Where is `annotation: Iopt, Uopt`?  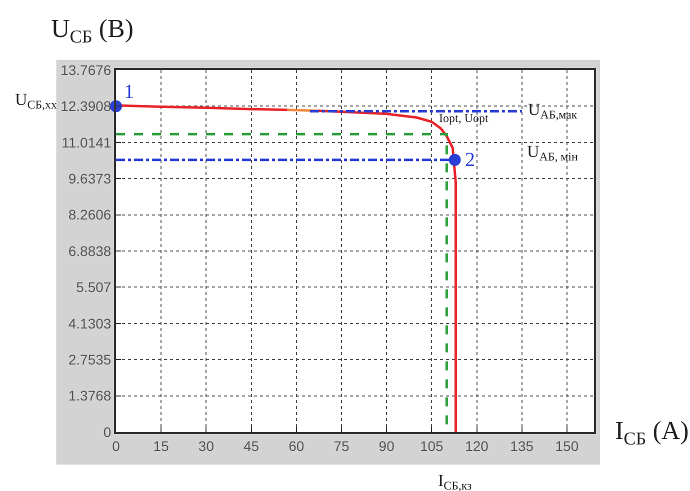 annotation: Iopt, Uopt is located at coordinates (464, 118).